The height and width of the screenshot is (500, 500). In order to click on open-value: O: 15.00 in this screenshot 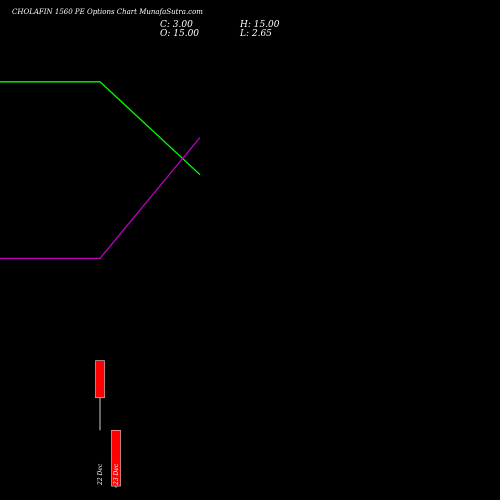, I will do `click(180, 34)`.